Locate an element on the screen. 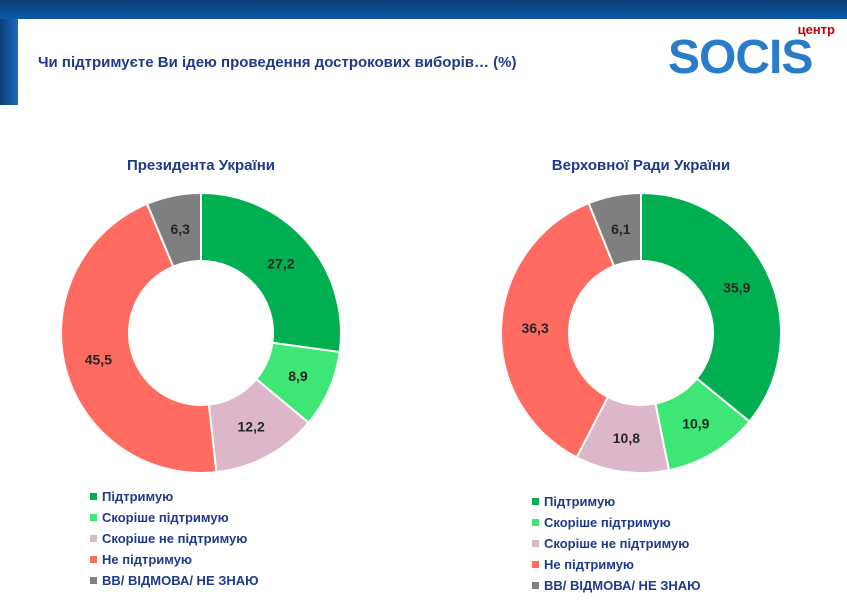 This screenshot has width=847, height=604. socis-logo: центр SOCIS is located at coordinates (755, 52).